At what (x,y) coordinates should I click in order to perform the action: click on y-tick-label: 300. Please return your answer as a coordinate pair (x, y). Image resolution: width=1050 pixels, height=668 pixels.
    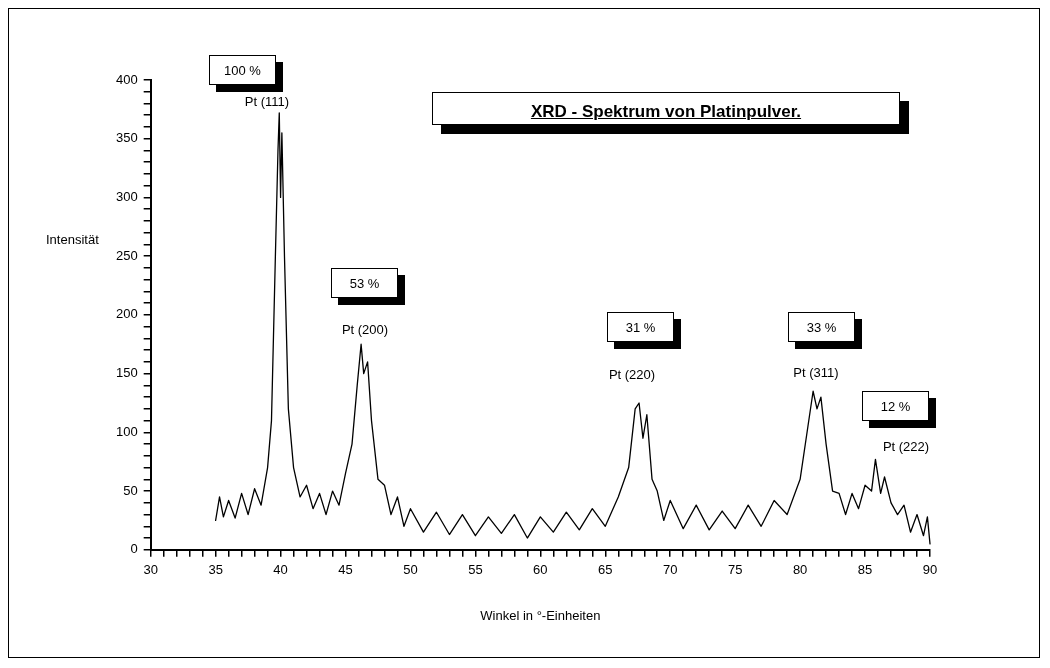
    Looking at the image, I should click on (126, 197).